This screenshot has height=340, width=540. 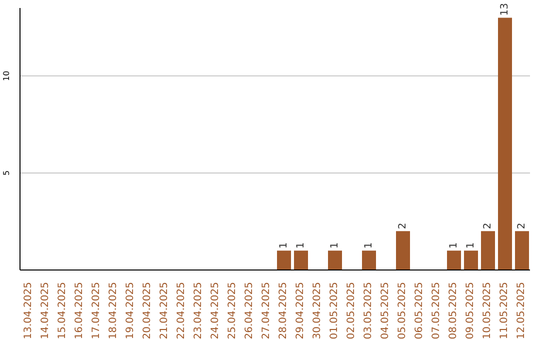 What do you see at coordinates (436, 311) in the screenshot?
I see `x-tick-label: 07.05.2025` at bounding box center [436, 311].